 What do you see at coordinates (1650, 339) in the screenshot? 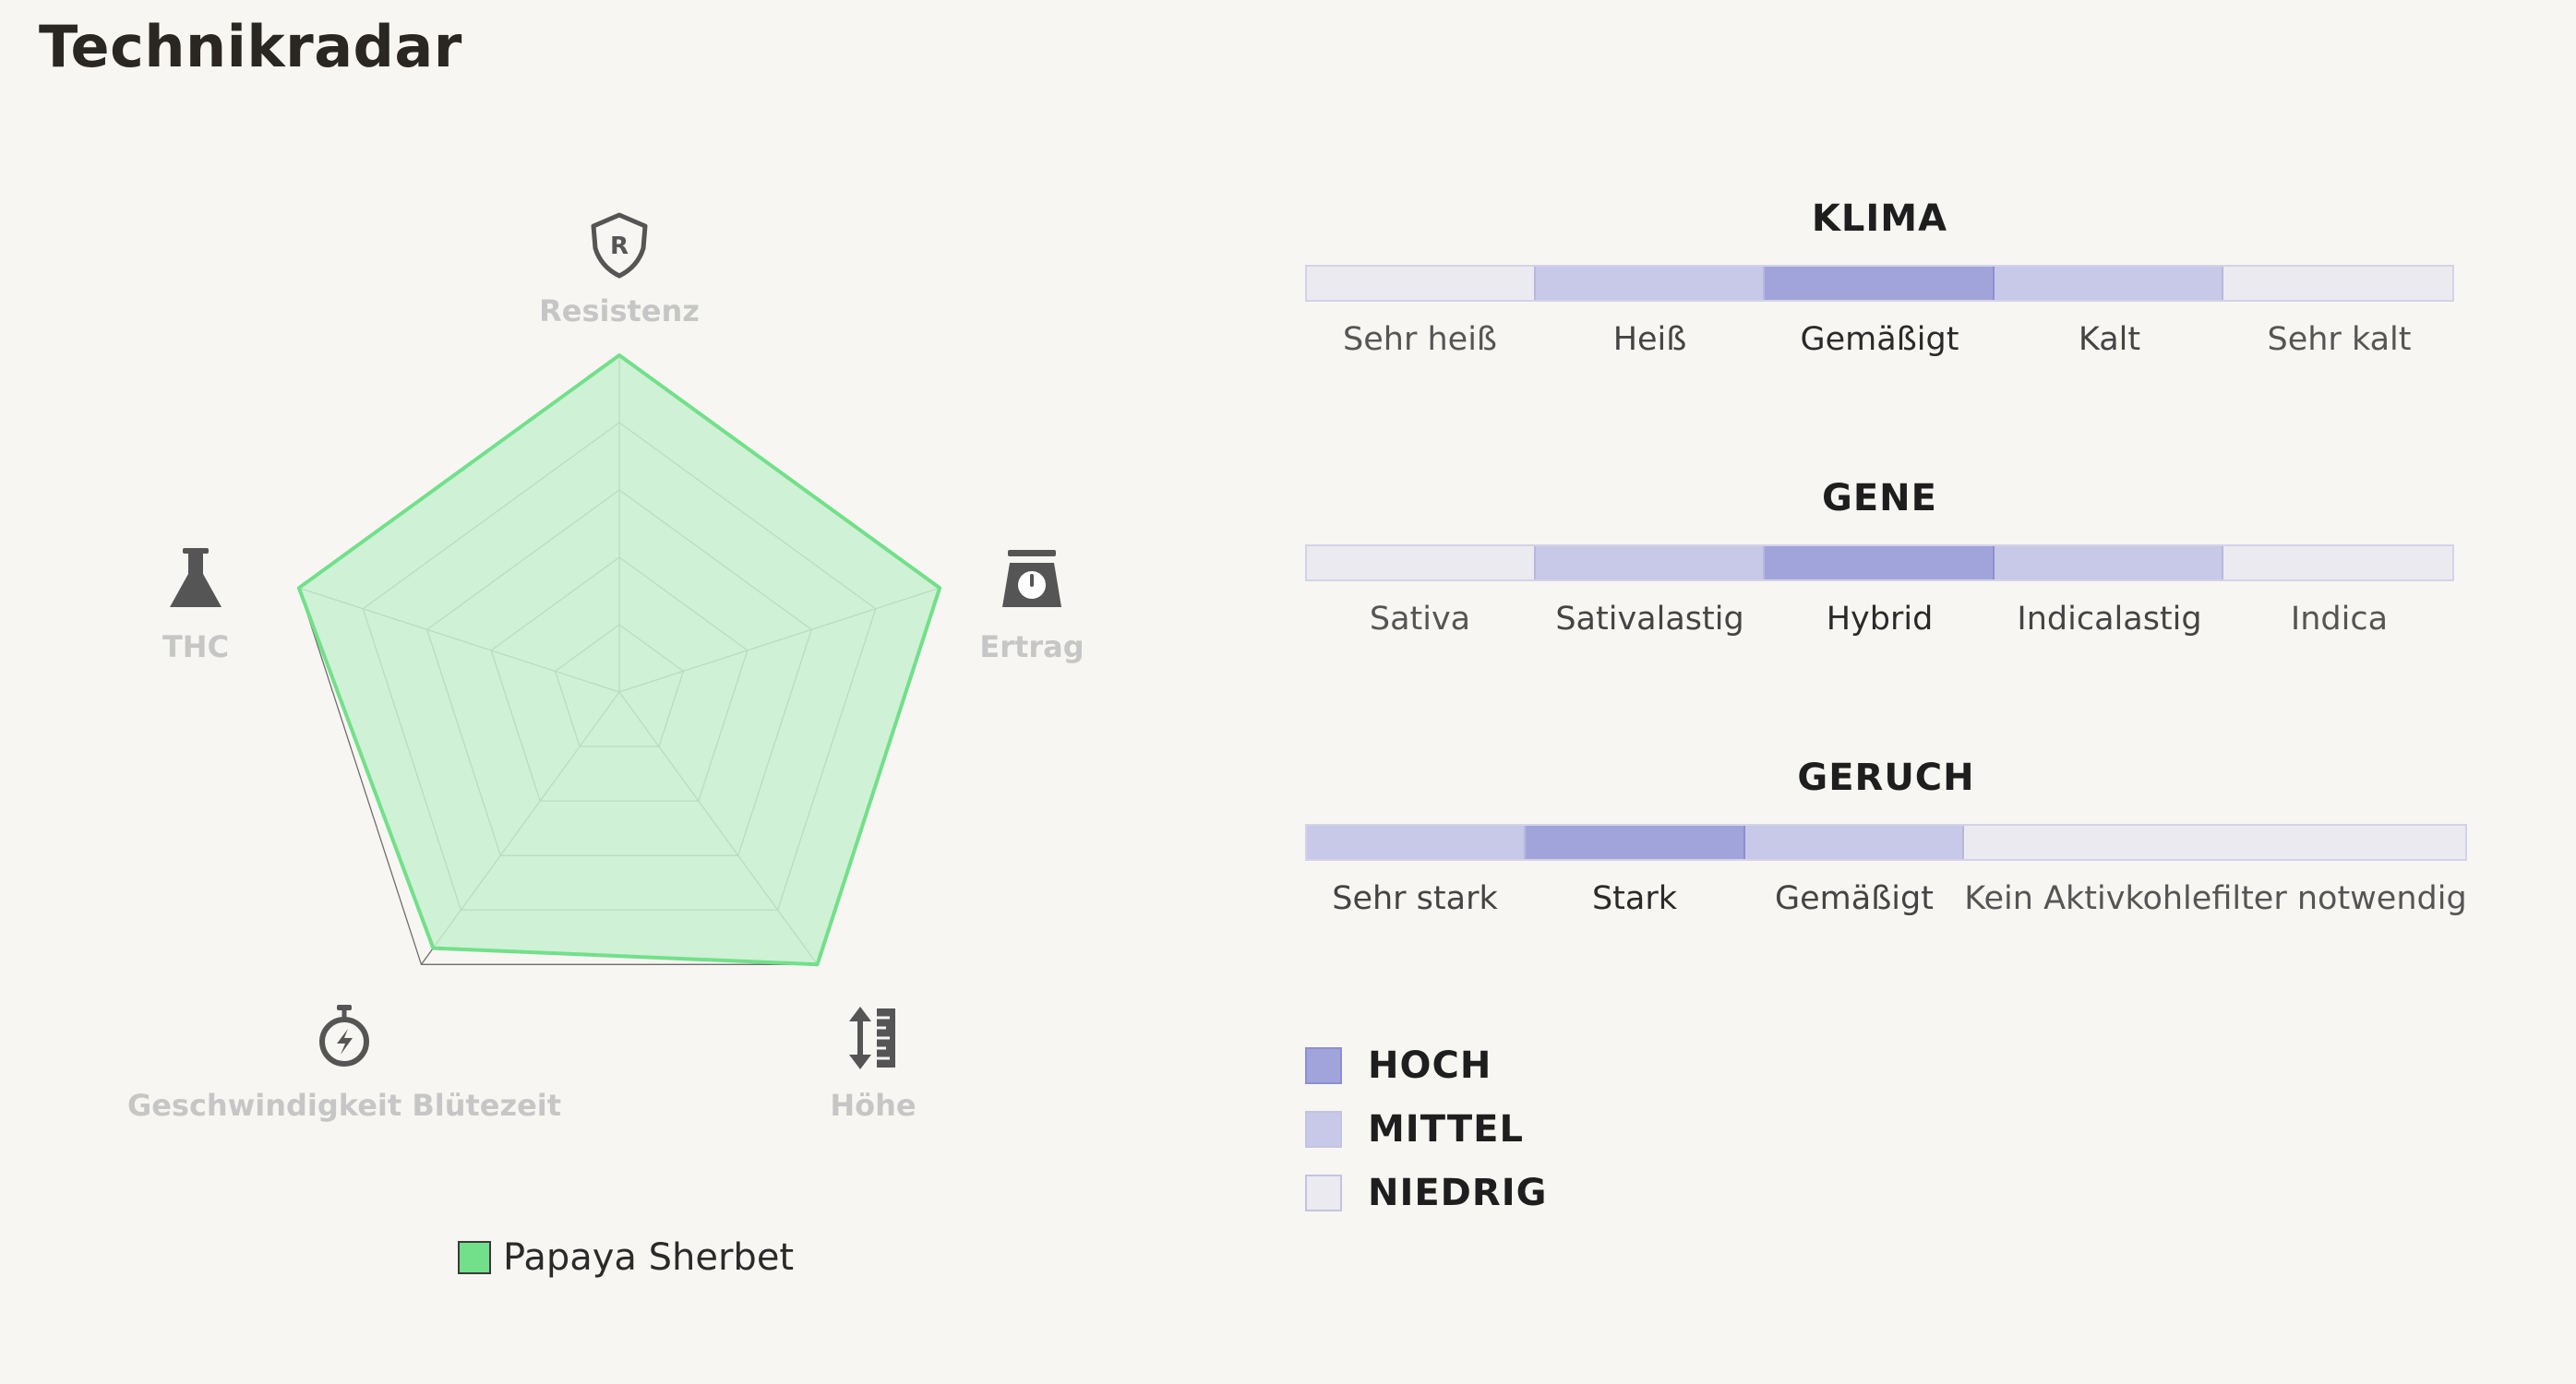
I see `scale-label: Heiß` at bounding box center [1650, 339].